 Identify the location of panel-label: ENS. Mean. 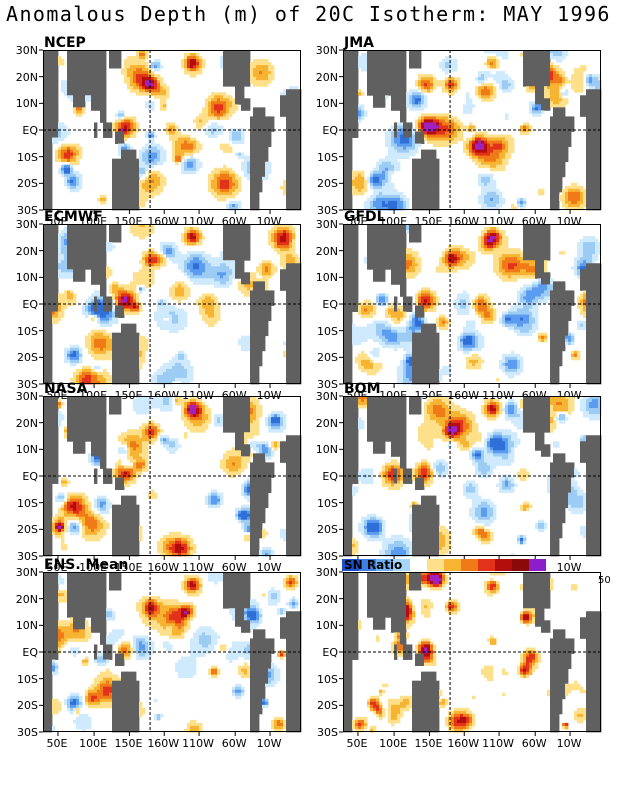
(86, 565).